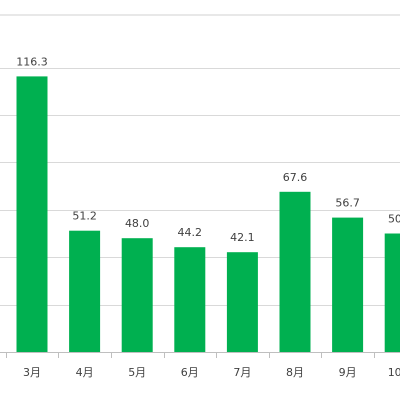  What do you see at coordinates (295, 177) in the screenshot?
I see `data-label: 67.6` at bounding box center [295, 177].